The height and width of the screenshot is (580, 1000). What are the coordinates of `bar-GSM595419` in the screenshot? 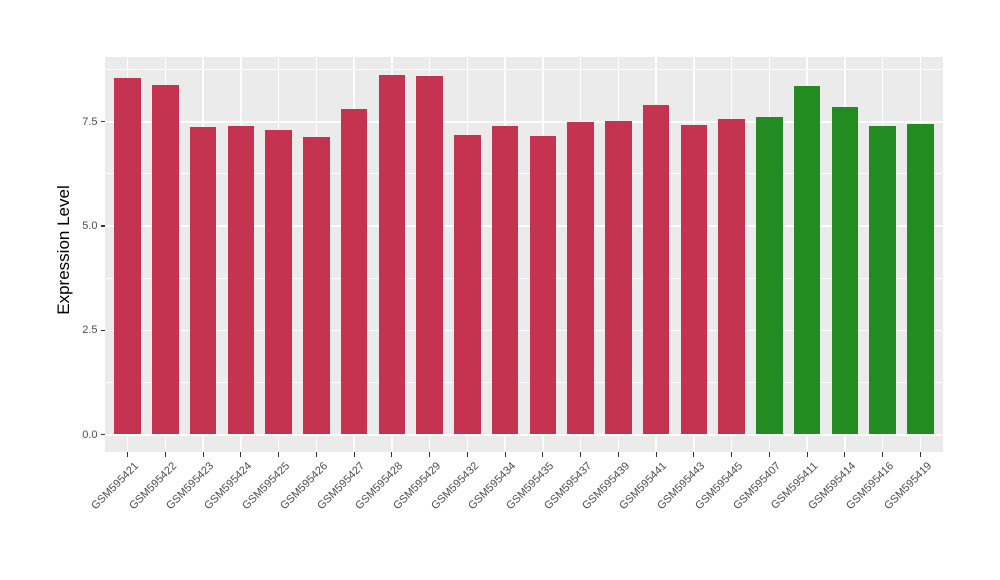 It's located at (920, 279).